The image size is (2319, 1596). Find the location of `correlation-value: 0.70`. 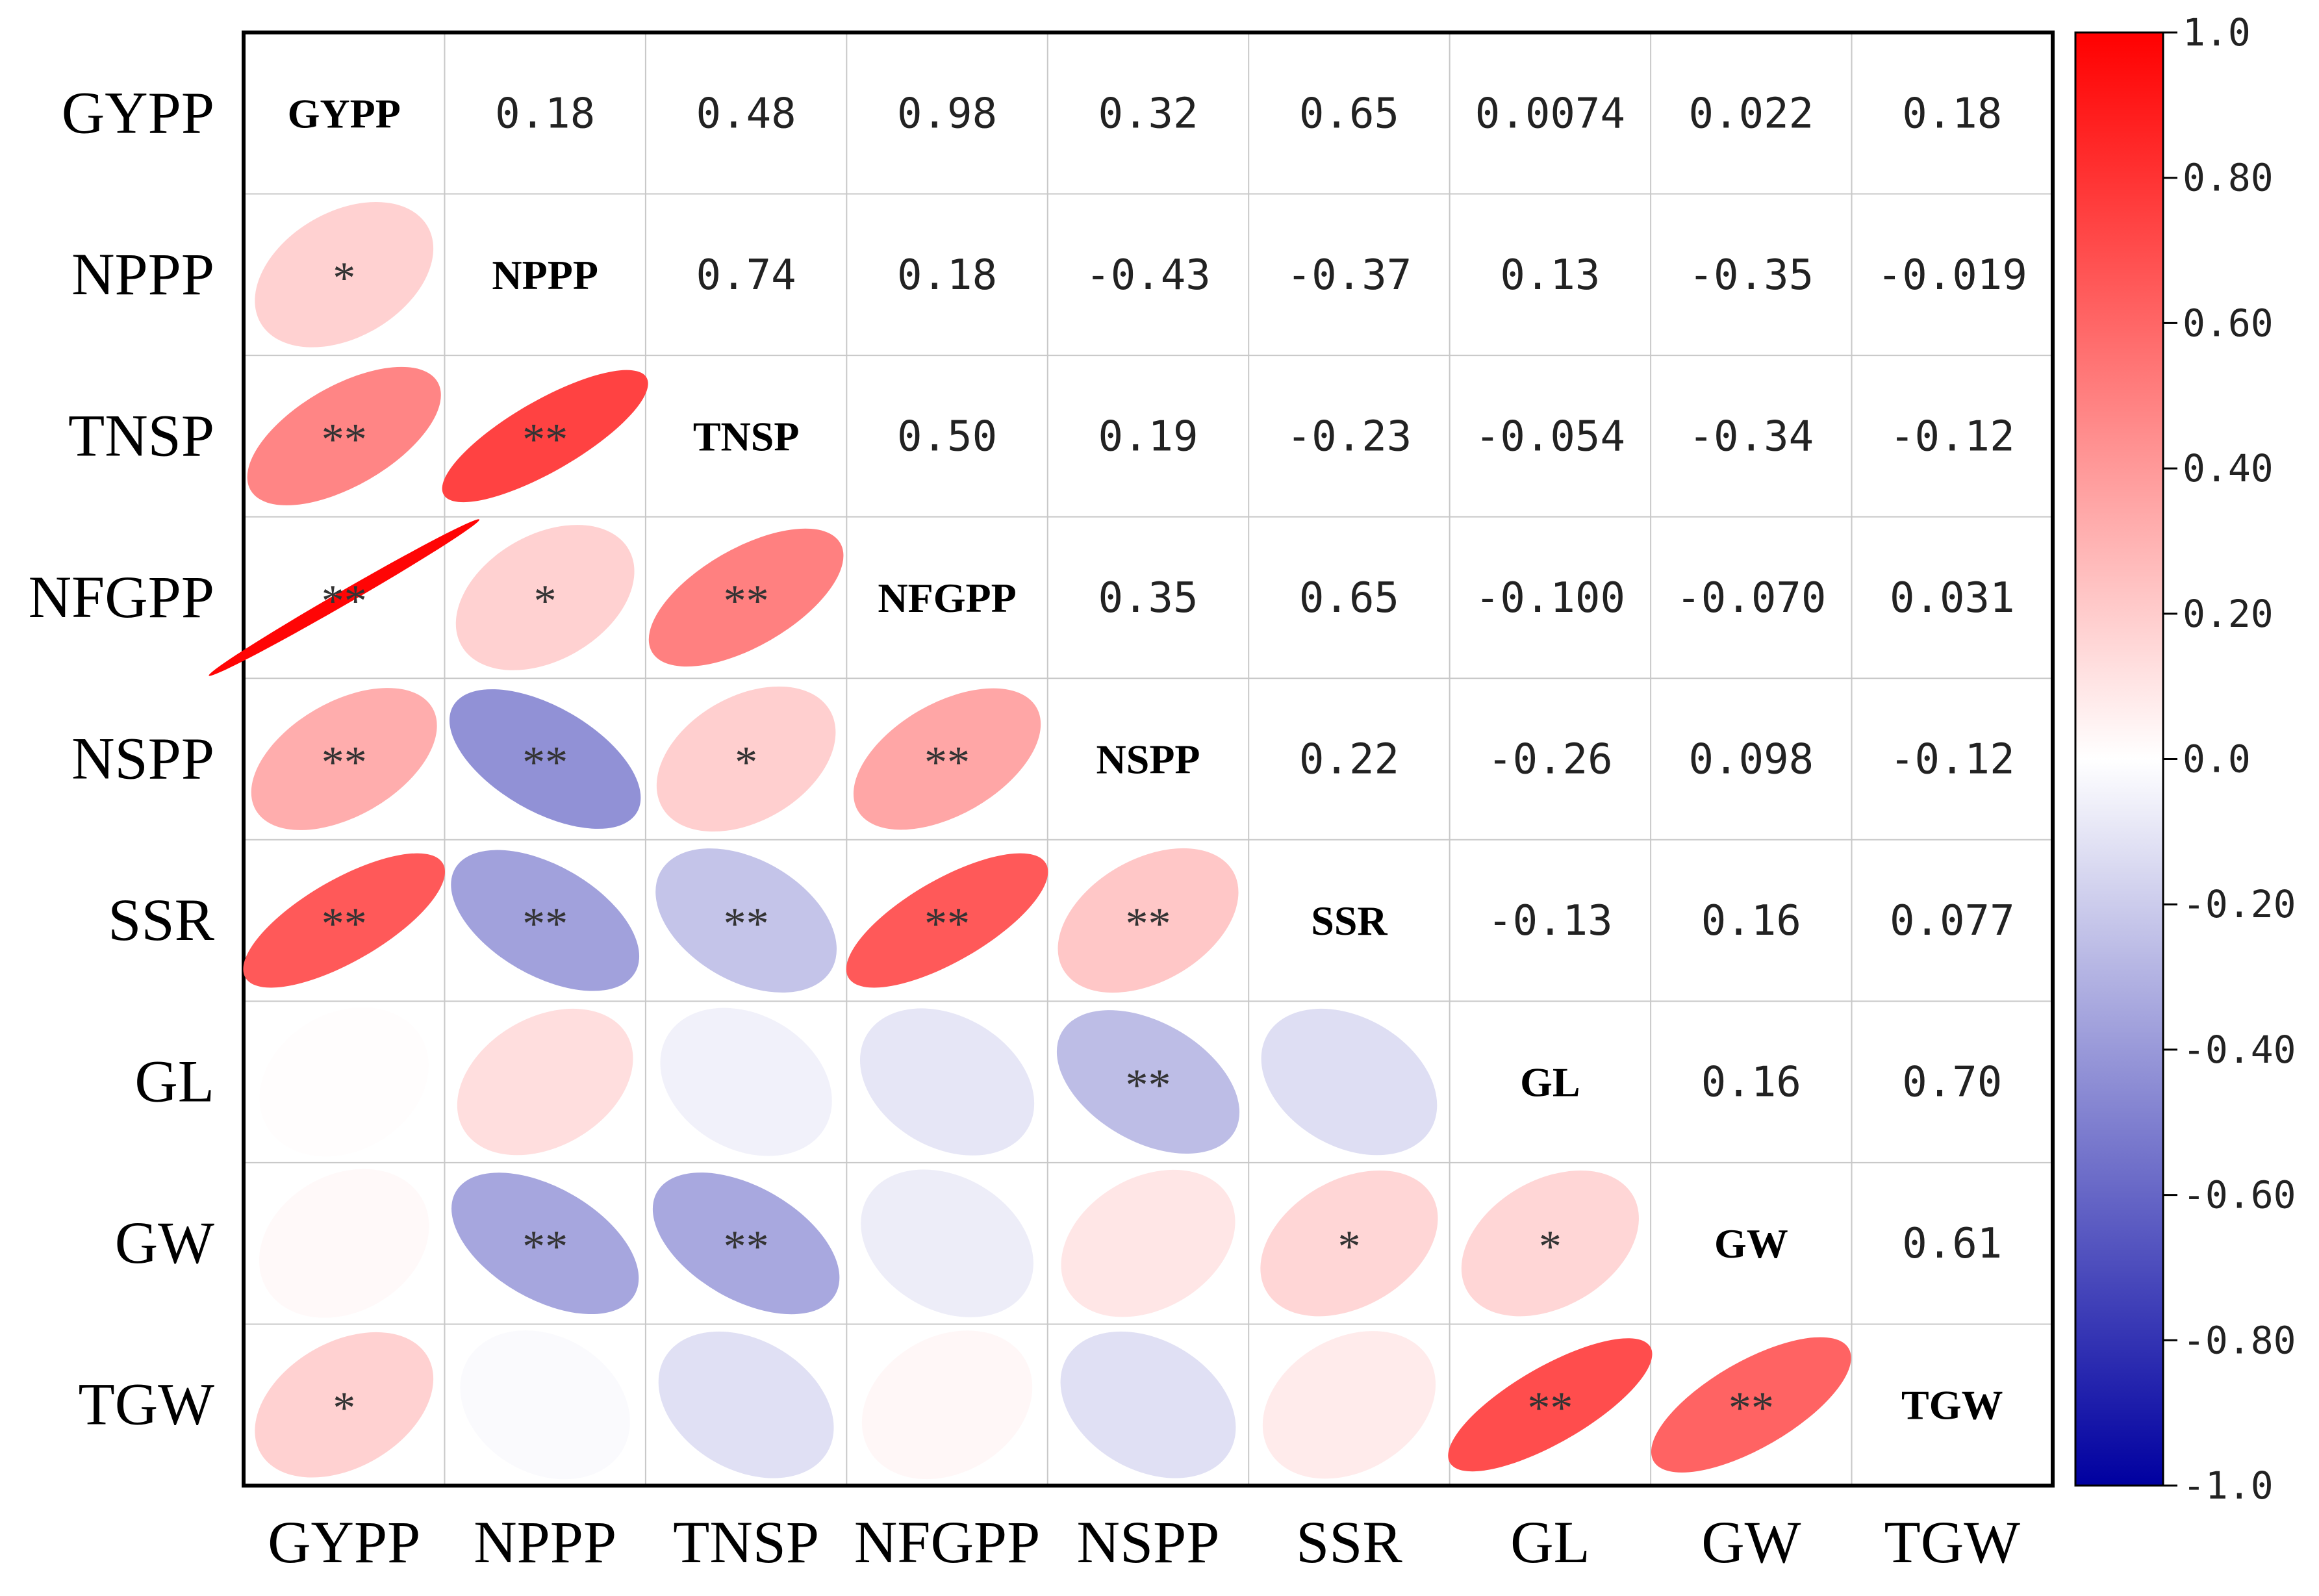

correlation-value: 0.70 is located at coordinates (1952, 1083).